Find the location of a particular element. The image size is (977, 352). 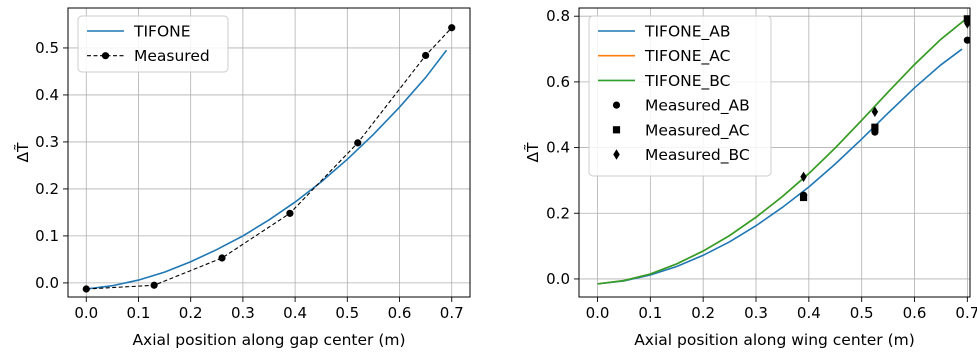

x-axis-label: Axial position along gap center (m) is located at coordinates (268, 340).